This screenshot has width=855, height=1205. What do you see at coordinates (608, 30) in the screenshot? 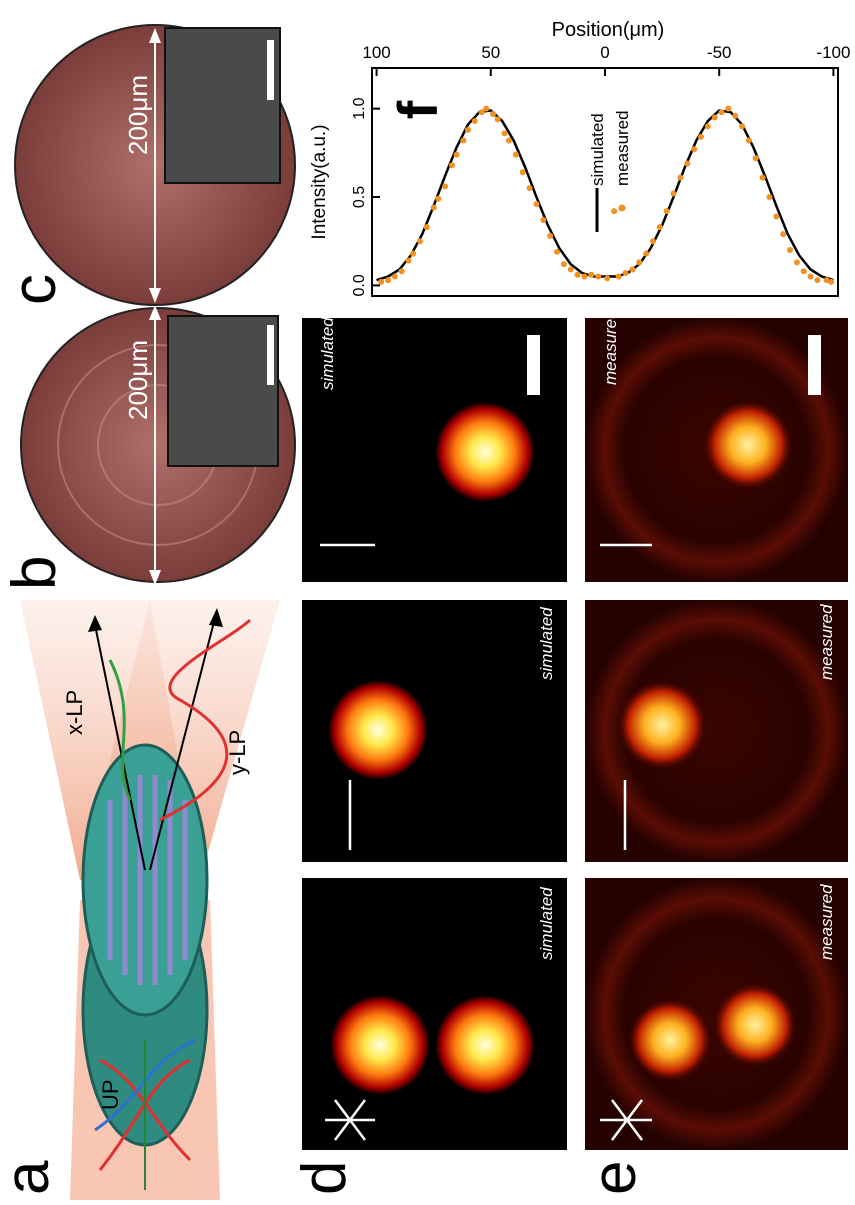
I see `x-axis-title: Position(μm)` at bounding box center [608, 30].